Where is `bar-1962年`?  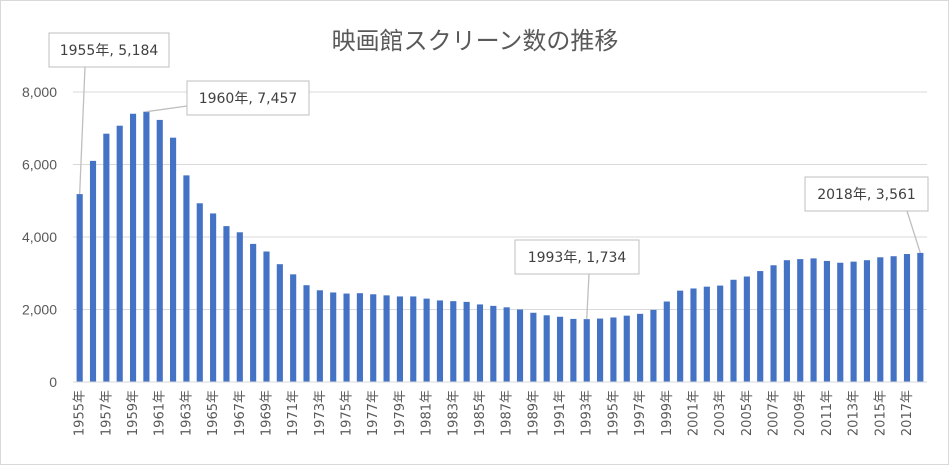 bar-1962年 is located at coordinates (173, 259).